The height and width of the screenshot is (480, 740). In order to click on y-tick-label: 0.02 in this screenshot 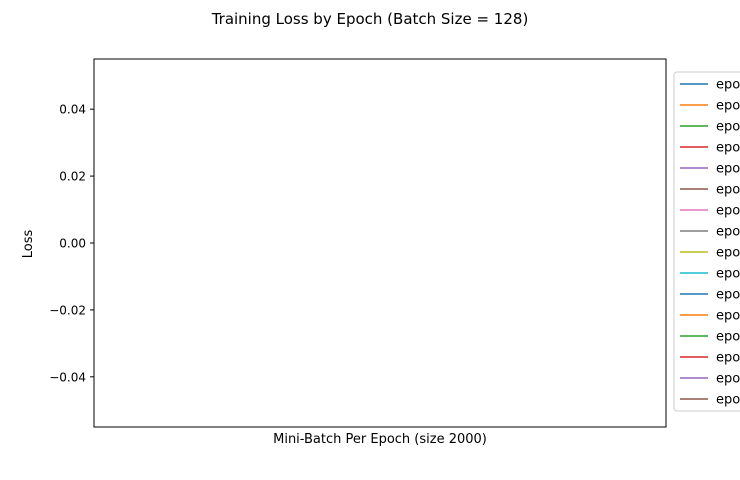, I will do `click(72, 177)`.